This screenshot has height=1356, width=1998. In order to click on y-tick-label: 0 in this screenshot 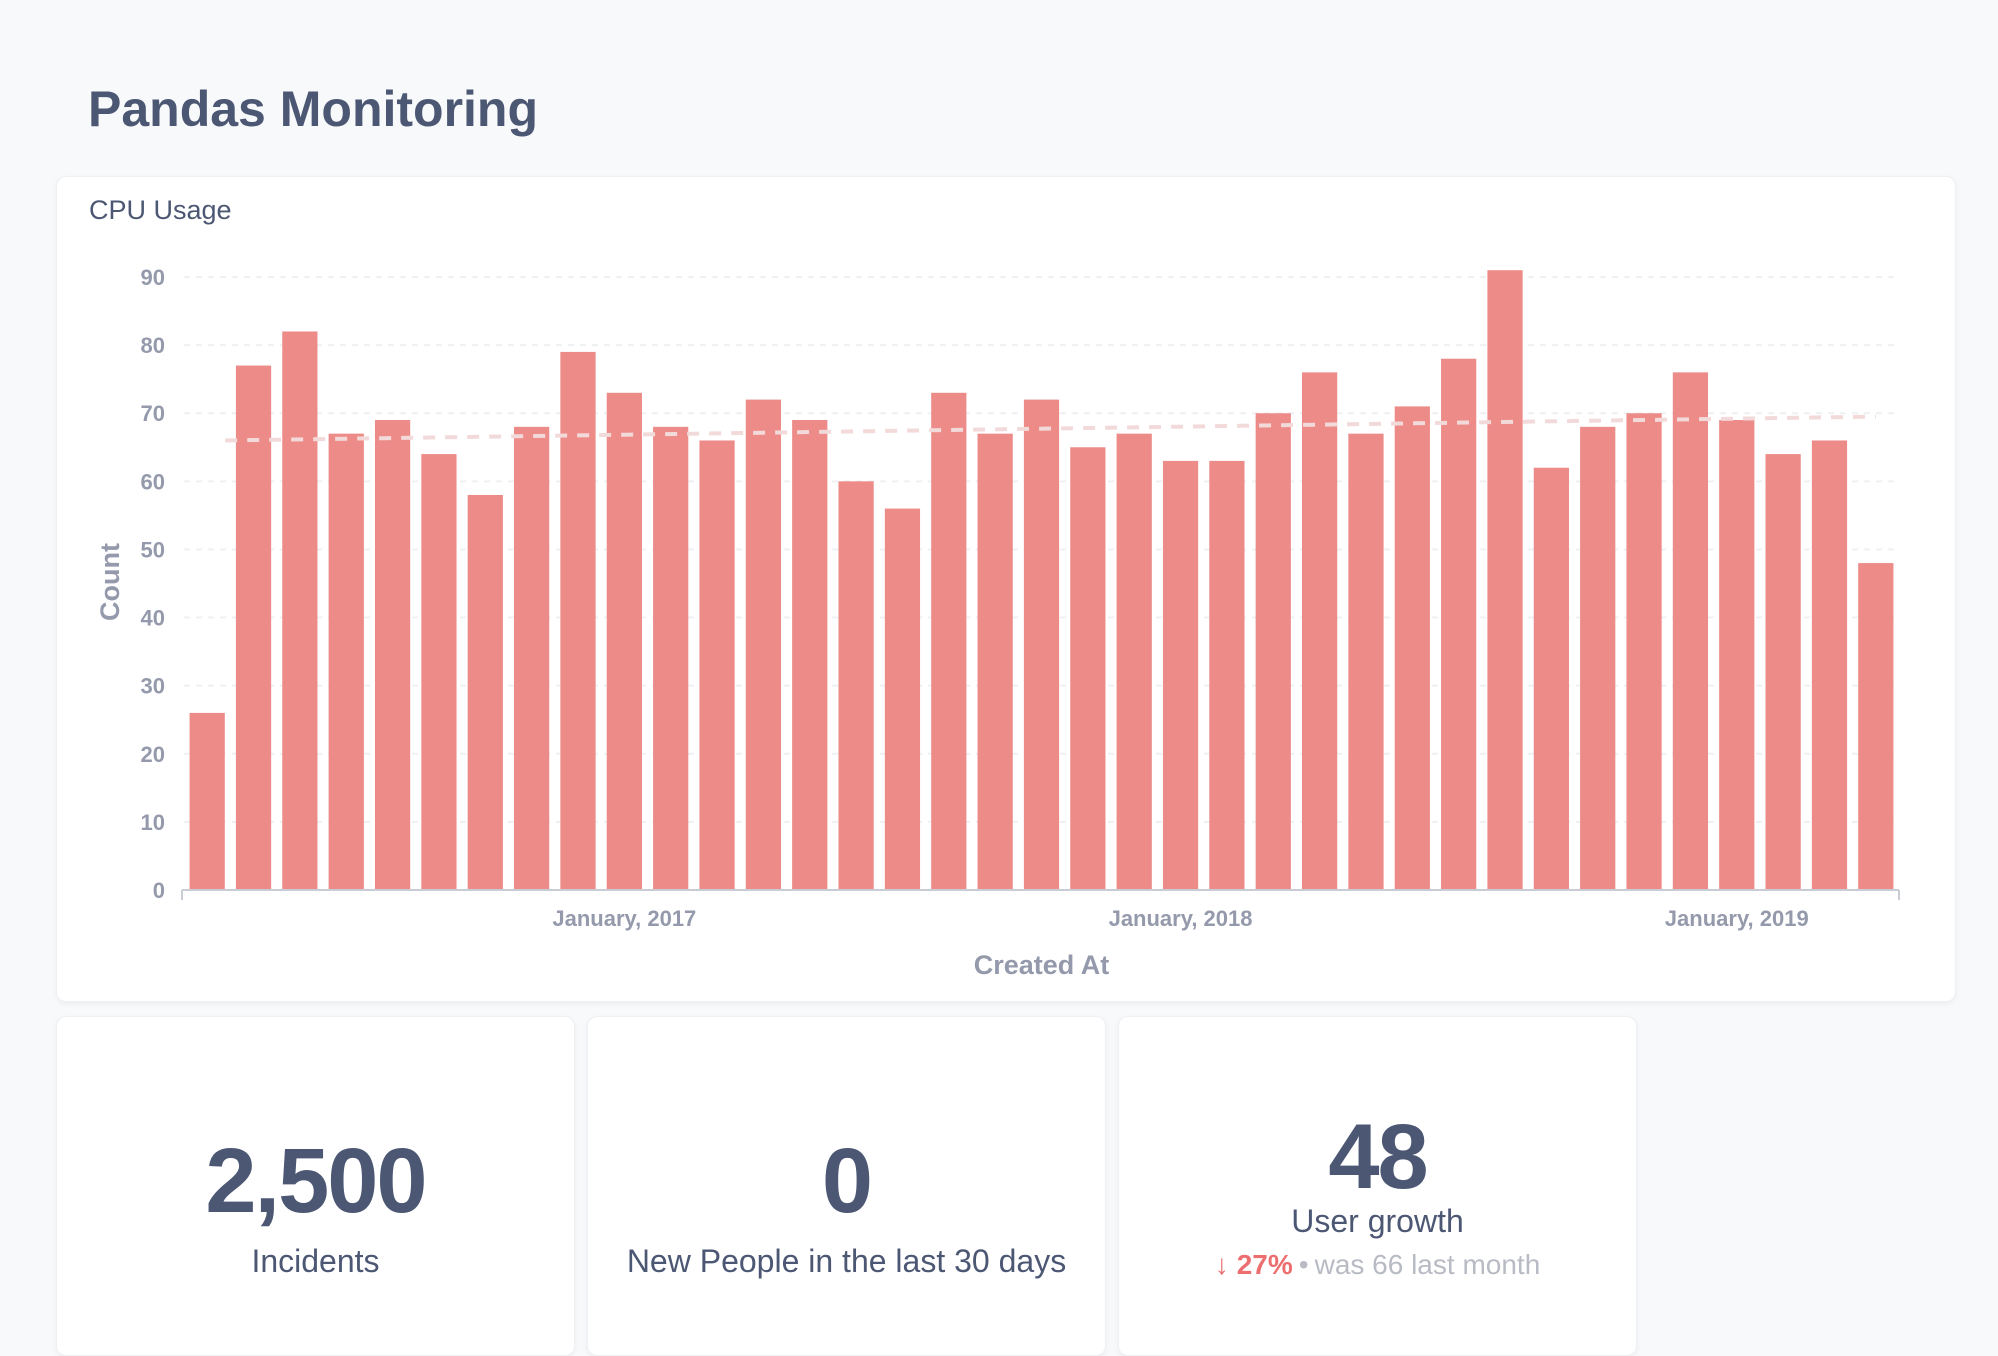, I will do `click(159, 890)`.